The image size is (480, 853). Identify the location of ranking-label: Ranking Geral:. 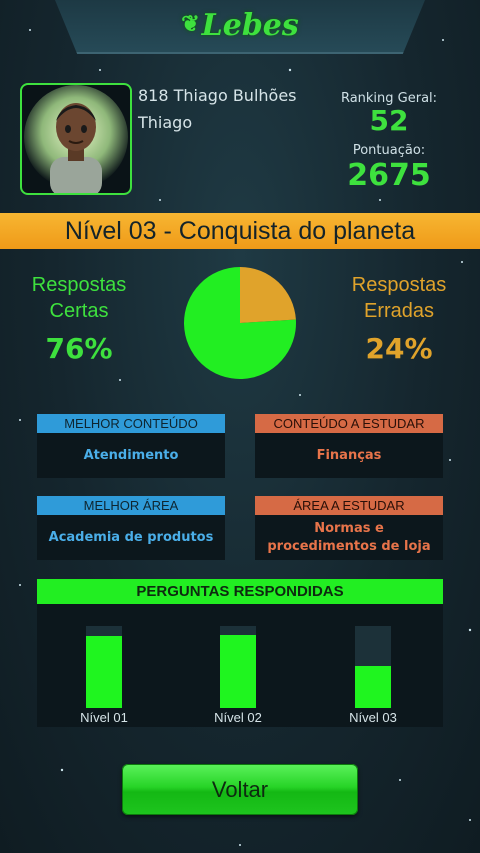
(389, 98).